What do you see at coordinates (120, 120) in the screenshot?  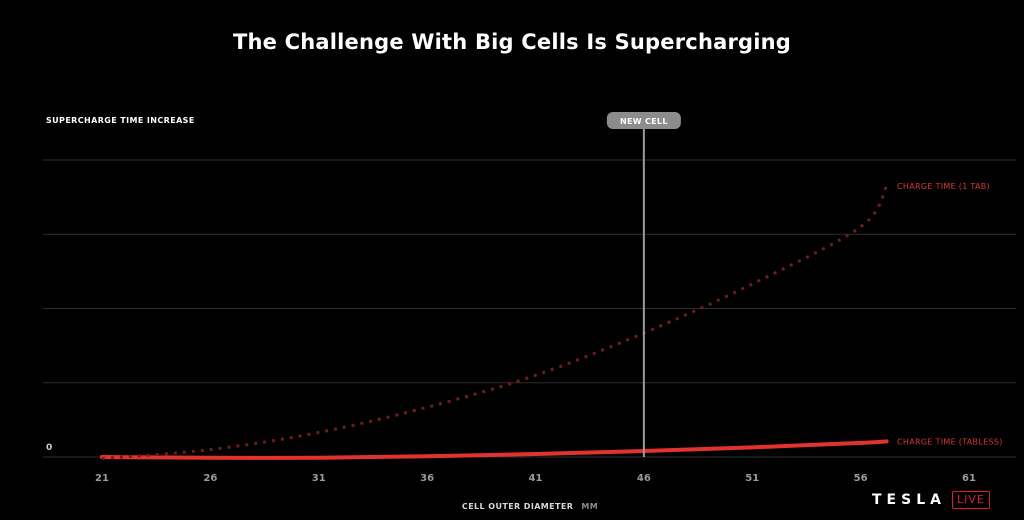 I see `y-axis-label: SUPERCHARGE TIME INCREASE` at bounding box center [120, 120].